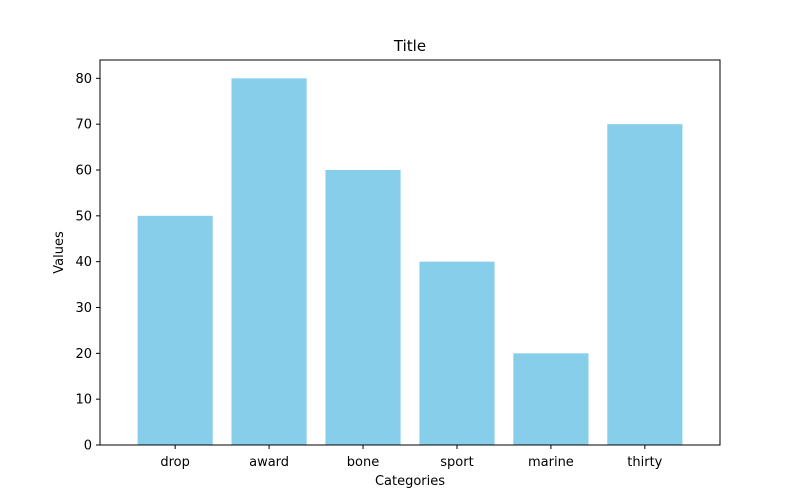  Describe the element at coordinates (410, 481) in the screenshot. I see `x-axis-label: Categories` at that location.